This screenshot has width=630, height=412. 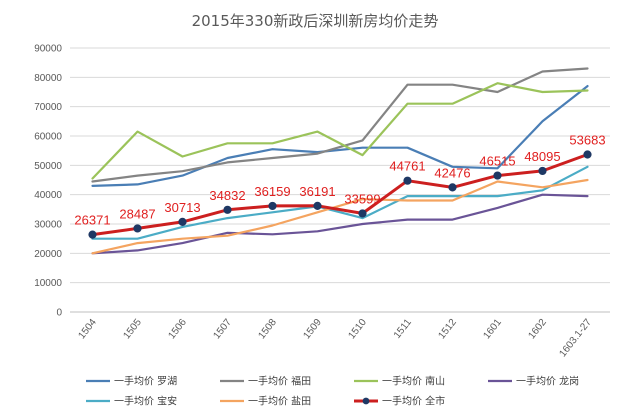 I want to click on x-tick-label: 1511, so click(x=403, y=329).